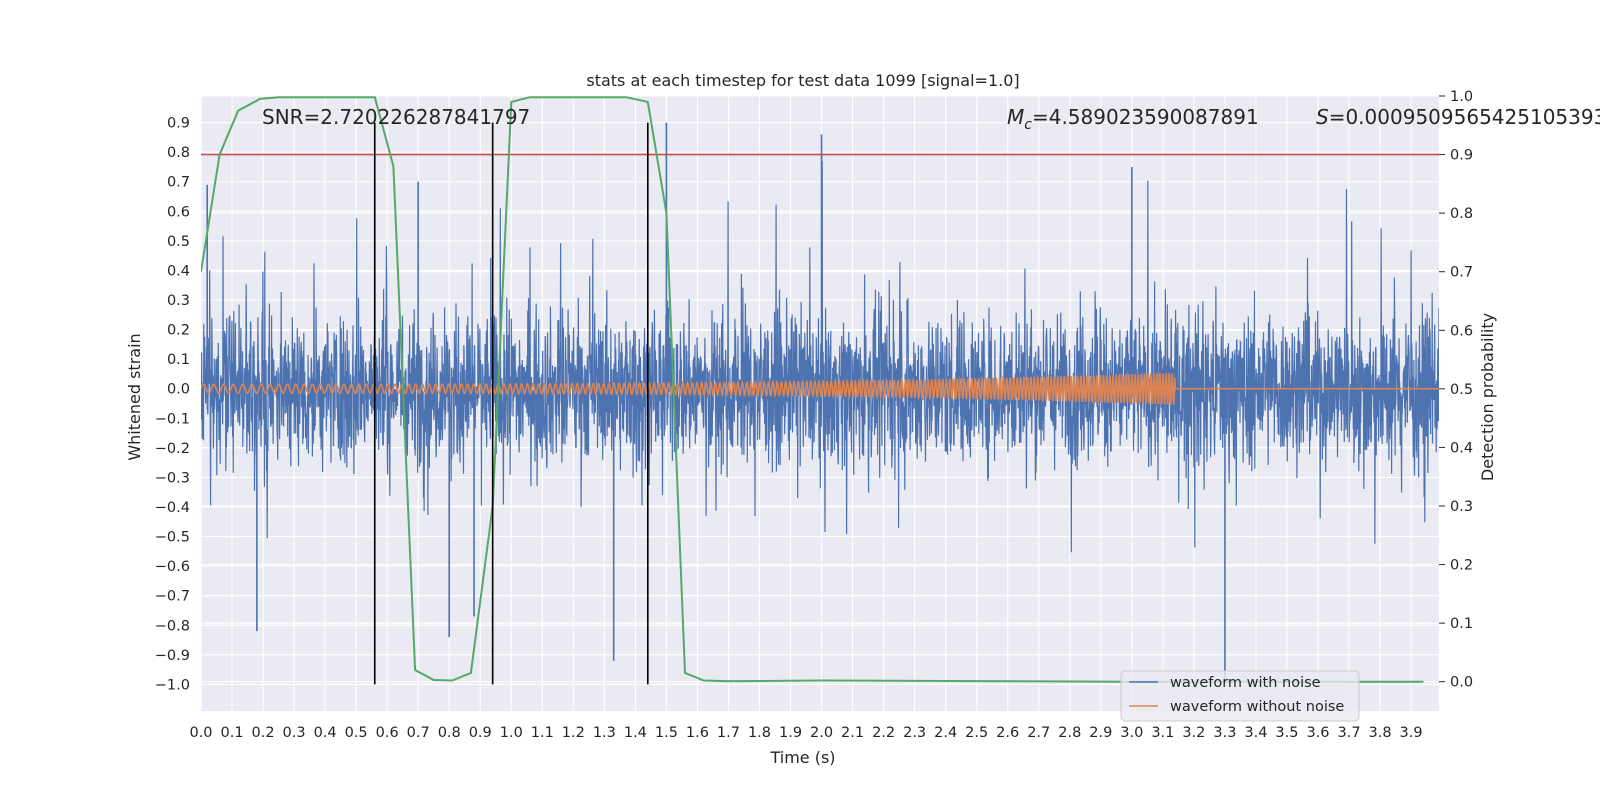 This screenshot has width=1600, height=800. I want to click on y-axis-label: Whitened strain, so click(134, 396).